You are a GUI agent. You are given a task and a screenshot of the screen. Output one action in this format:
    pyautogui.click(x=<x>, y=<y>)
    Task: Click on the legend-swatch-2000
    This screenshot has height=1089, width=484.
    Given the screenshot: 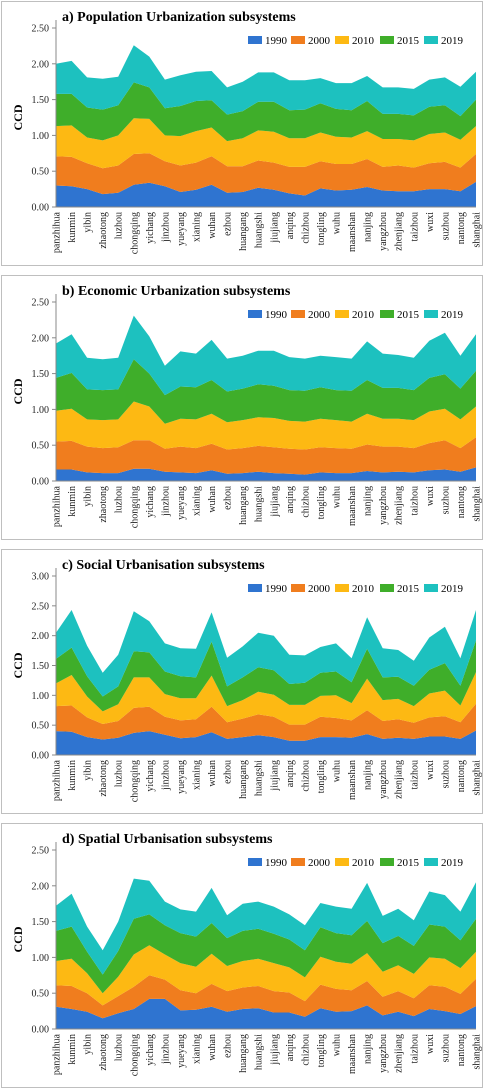 What is the action you would take?
    pyautogui.click(x=298, y=862)
    